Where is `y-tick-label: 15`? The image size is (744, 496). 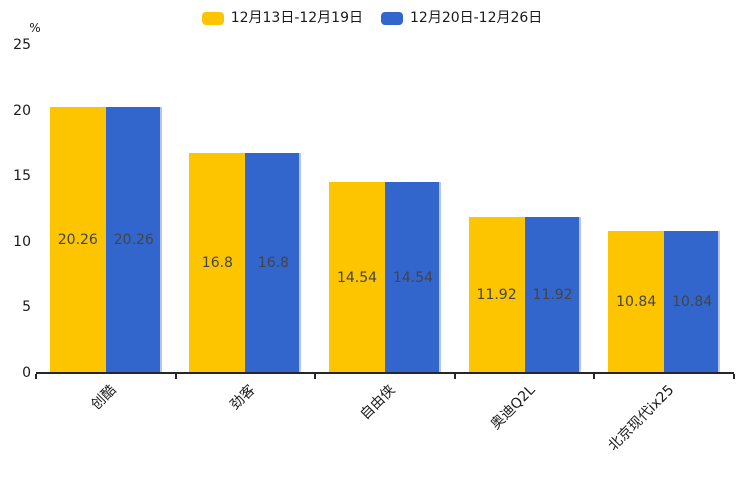 y-tick-label: 15 is located at coordinates (22, 176).